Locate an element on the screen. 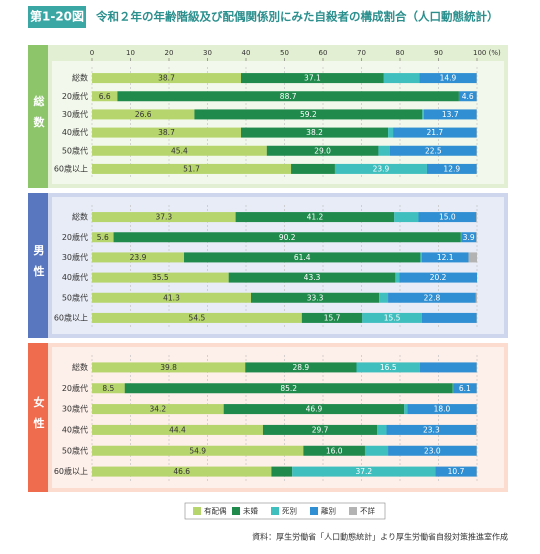 The width and height of the screenshot is (540, 554). legend-label: 離別 is located at coordinates (328, 511).